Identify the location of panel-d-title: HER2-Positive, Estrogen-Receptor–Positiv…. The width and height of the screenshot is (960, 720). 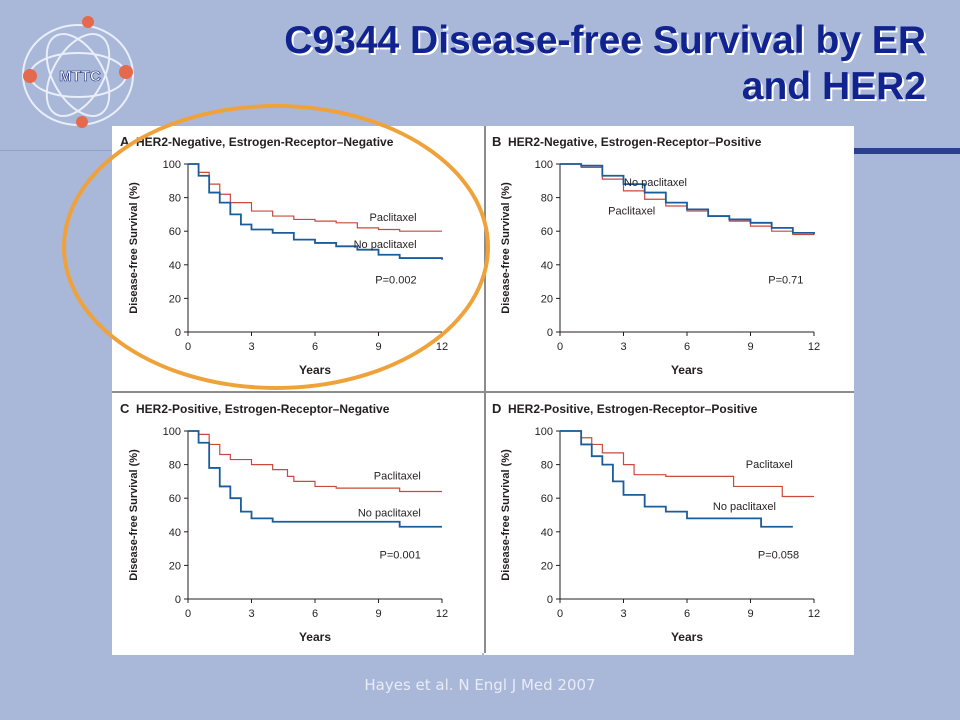
(633, 409).